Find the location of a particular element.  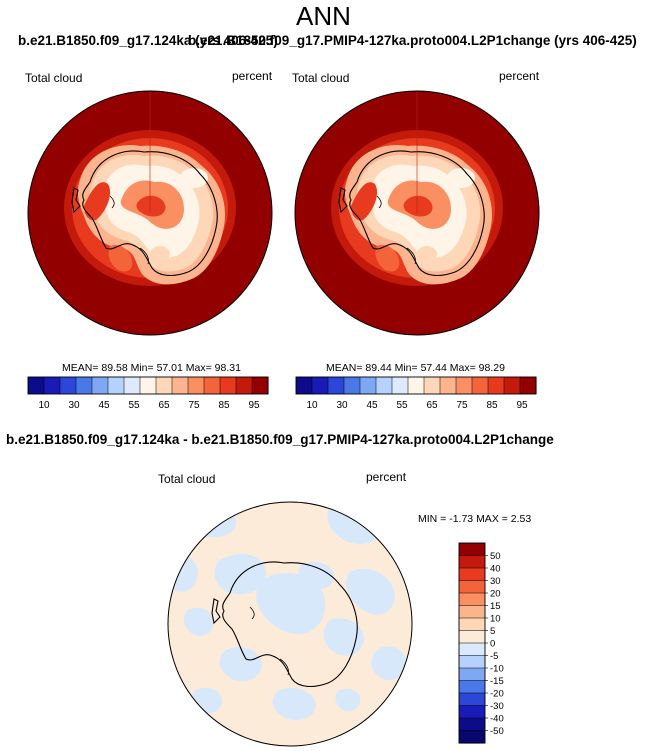

colorbar-b: 10 30 45 55 65 75 85 95 is located at coordinates (416, 393).